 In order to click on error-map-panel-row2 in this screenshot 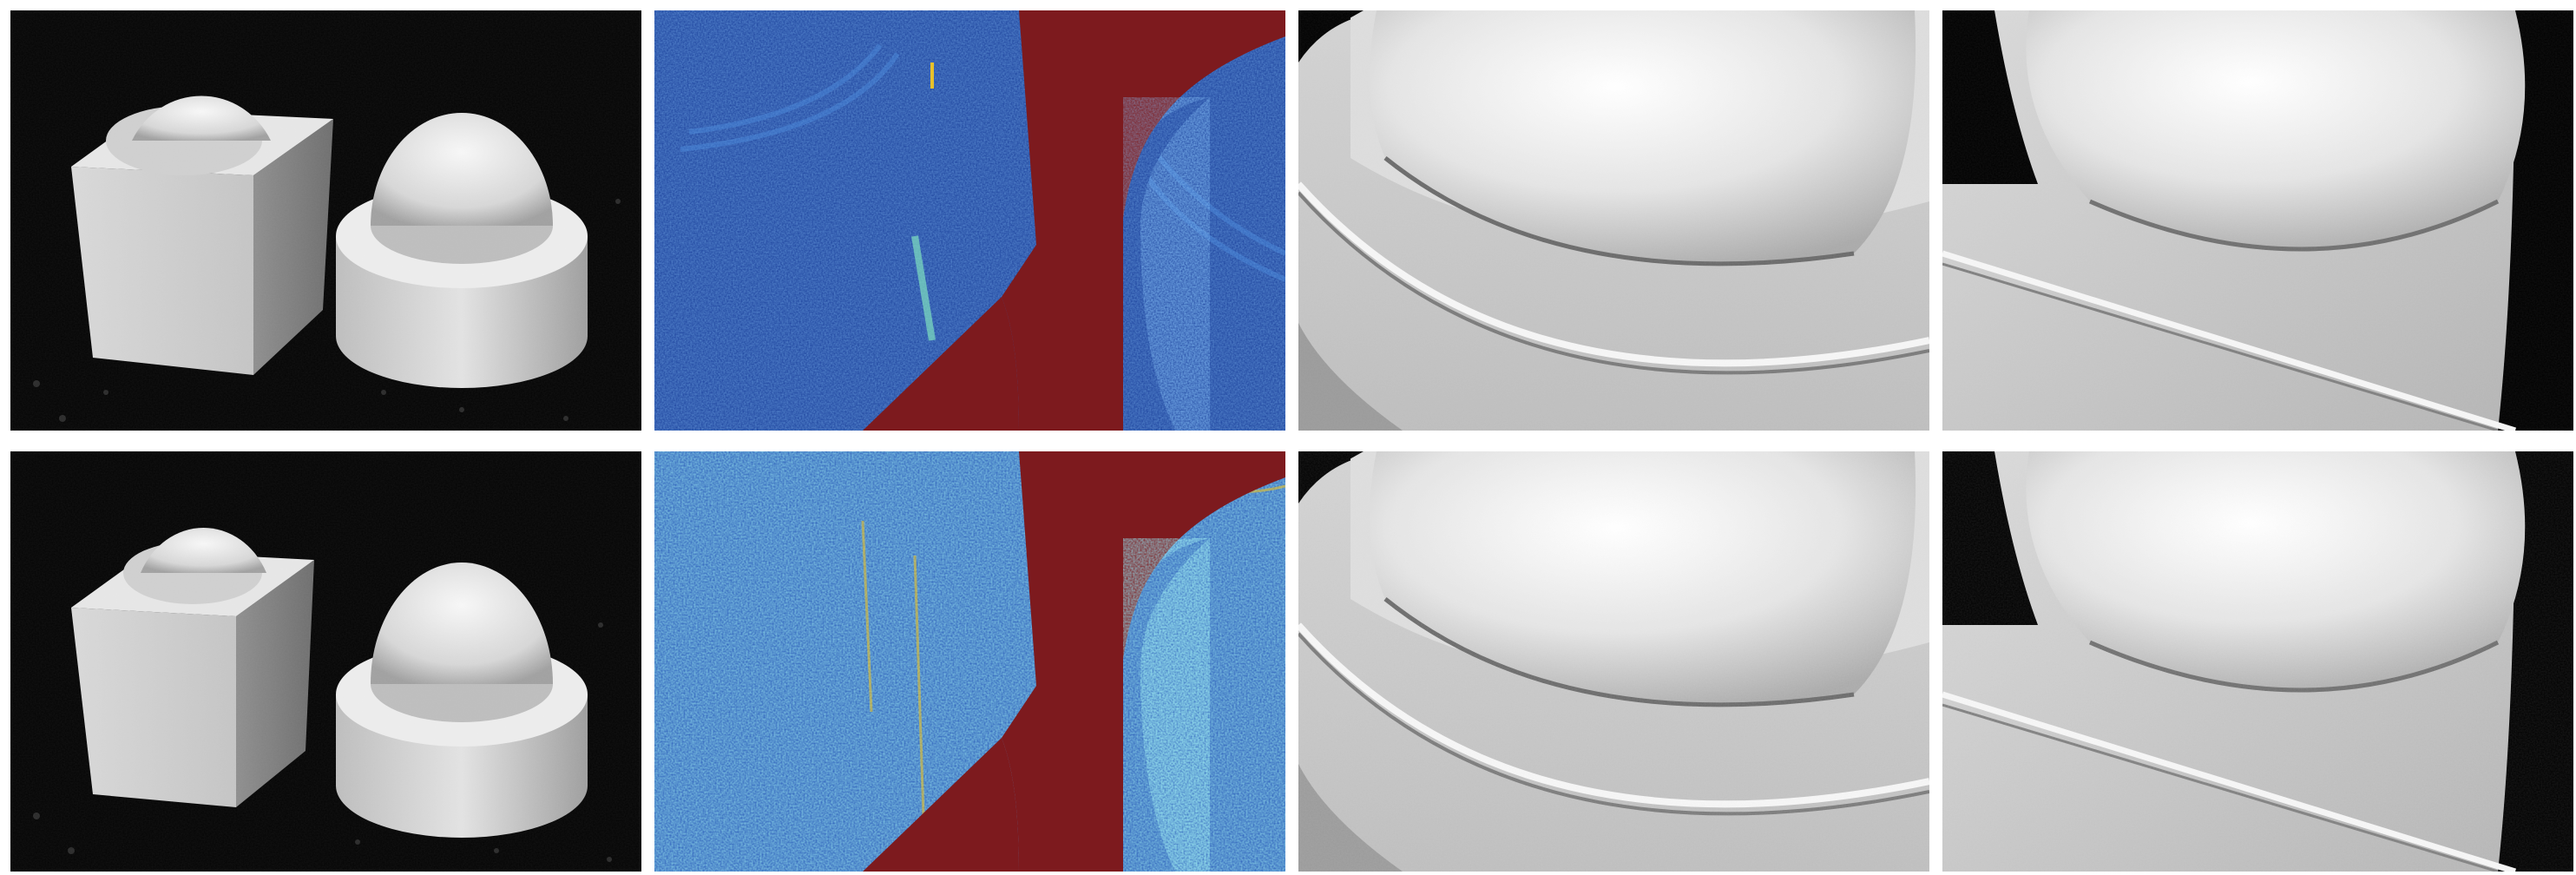, I will do `click(970, 661)`.